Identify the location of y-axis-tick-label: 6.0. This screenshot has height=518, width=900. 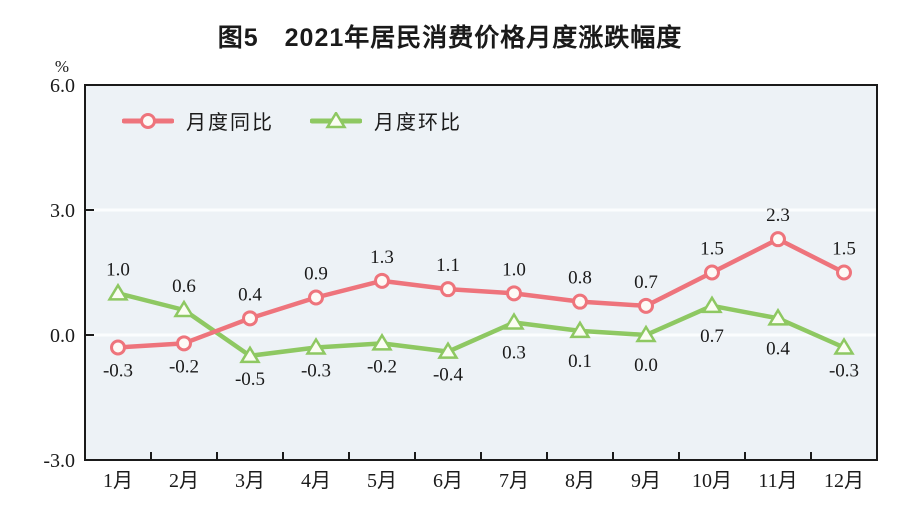
(62, 86).